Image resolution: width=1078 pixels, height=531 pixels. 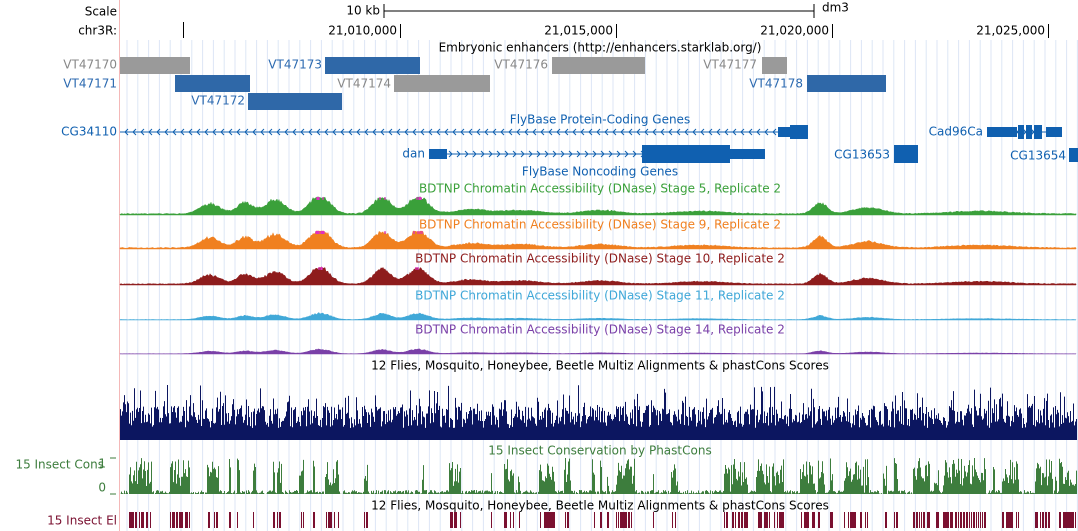 What do you see at coordinates (598, 476) in the screenshot?
I see `conservation-wiggle` at bounding box center [598, 476].